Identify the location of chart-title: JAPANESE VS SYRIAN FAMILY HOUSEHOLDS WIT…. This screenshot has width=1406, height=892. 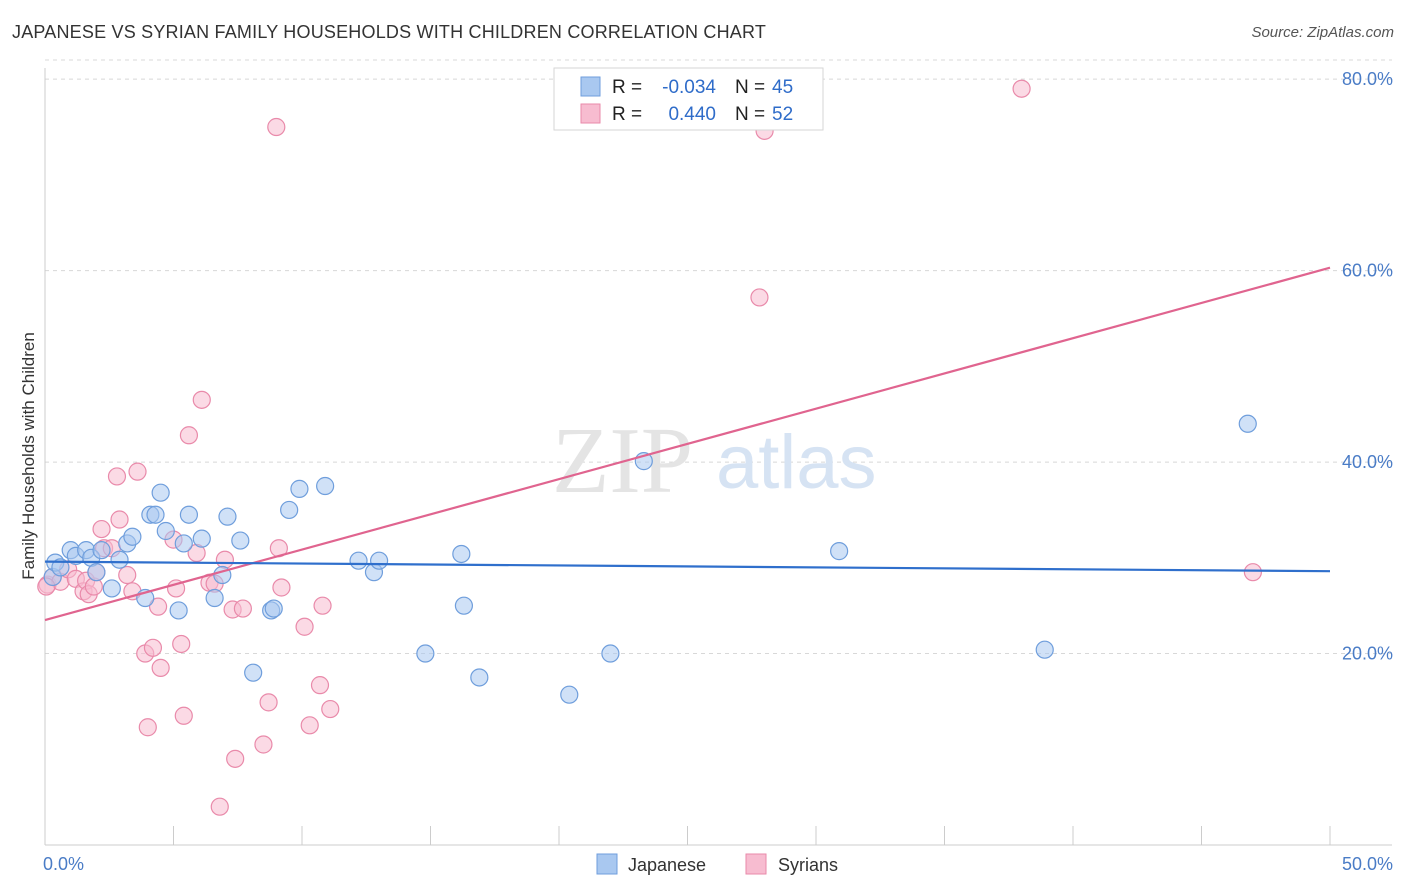
(389, 32).